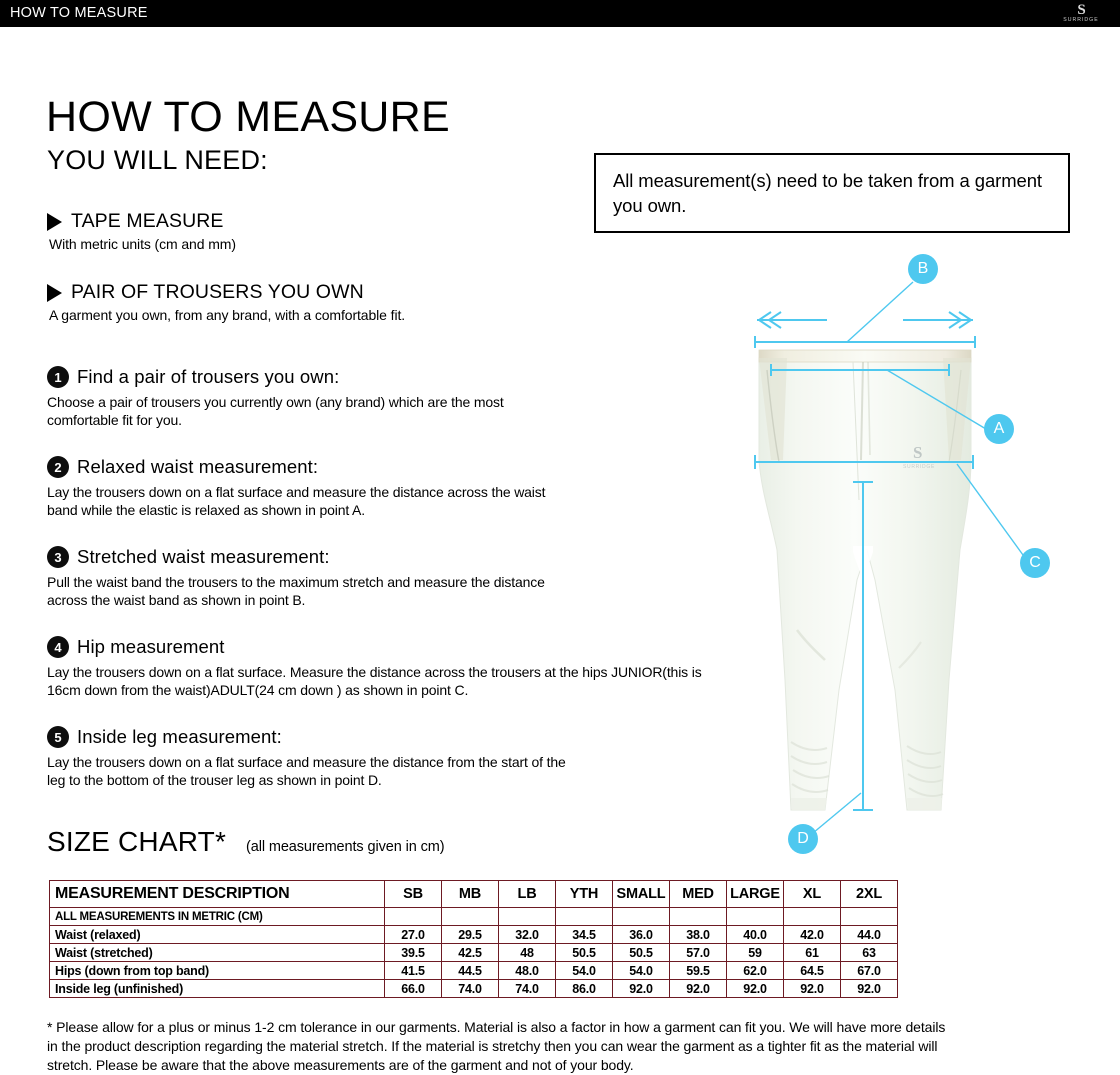  I want to click on cell-value: 54.0, so click(641, 970).